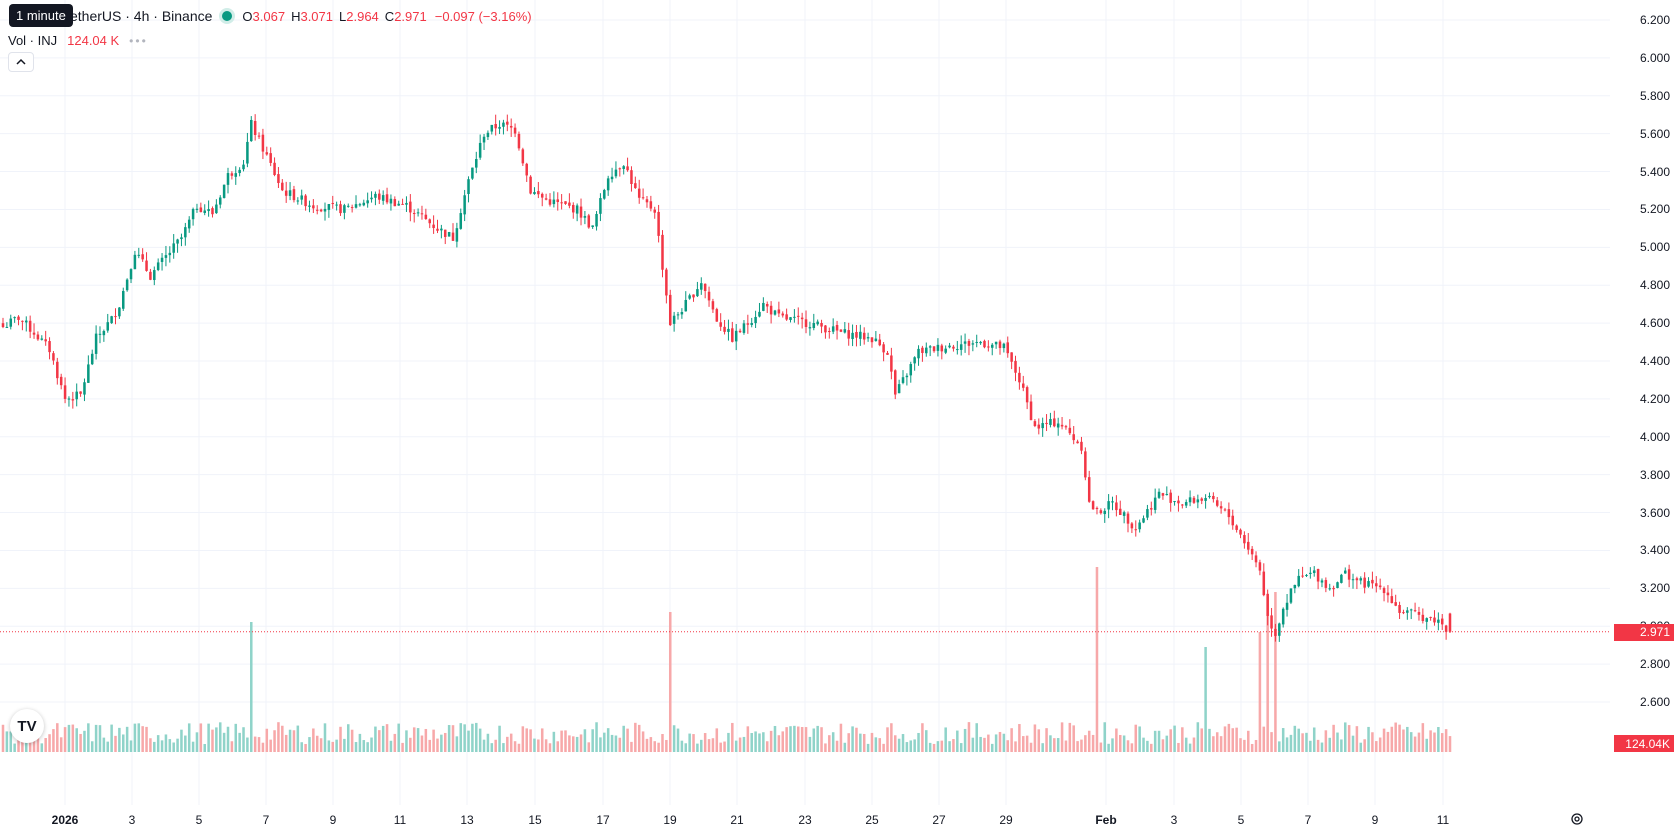 Image resolution: width=1678 pixels, height=835 pixels. I want to click on time-scale: 2026 3 5 7 9 11 13 15 17 19 21 23 25 27 29 Feb 3 5 7 9 11, so click(805, 820).